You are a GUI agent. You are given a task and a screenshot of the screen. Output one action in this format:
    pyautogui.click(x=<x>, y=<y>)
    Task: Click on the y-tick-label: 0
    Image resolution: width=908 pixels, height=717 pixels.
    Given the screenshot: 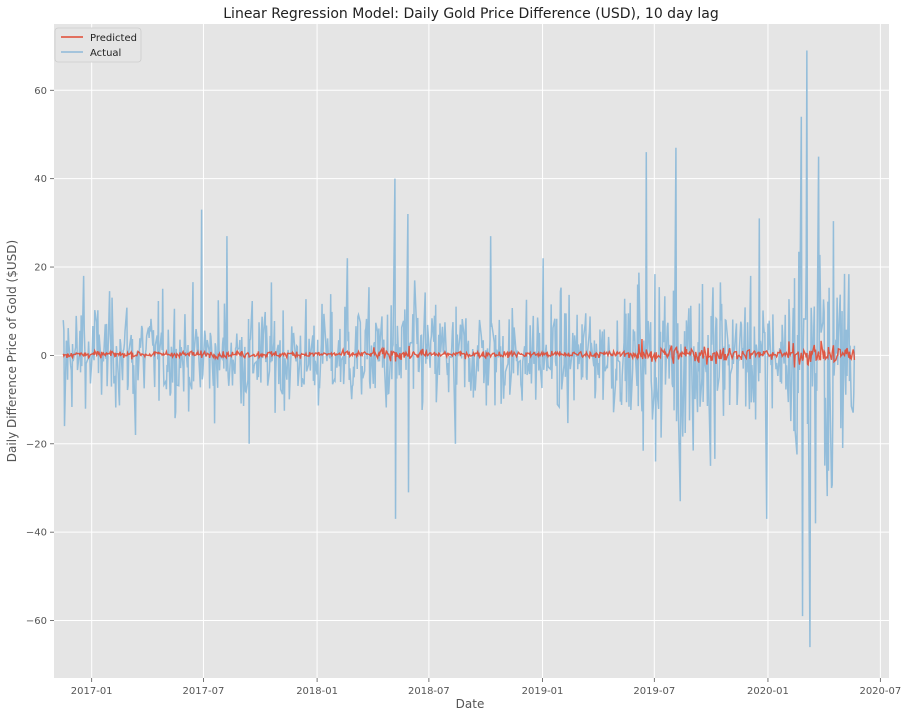 What is the action you would take?
    pyautogui.click(x=44, y=356)
    